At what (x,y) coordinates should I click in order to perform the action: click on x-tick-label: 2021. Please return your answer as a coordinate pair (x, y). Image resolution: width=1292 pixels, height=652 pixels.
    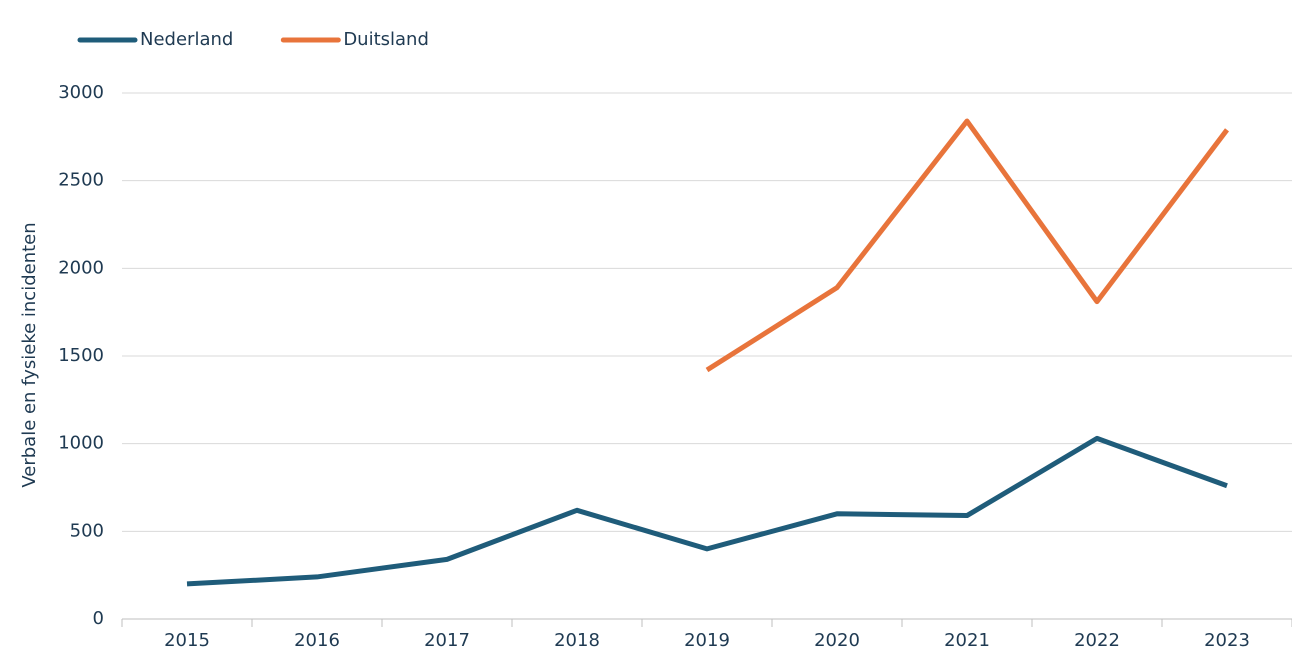
    Looking at the image, I should click on (967, 640).